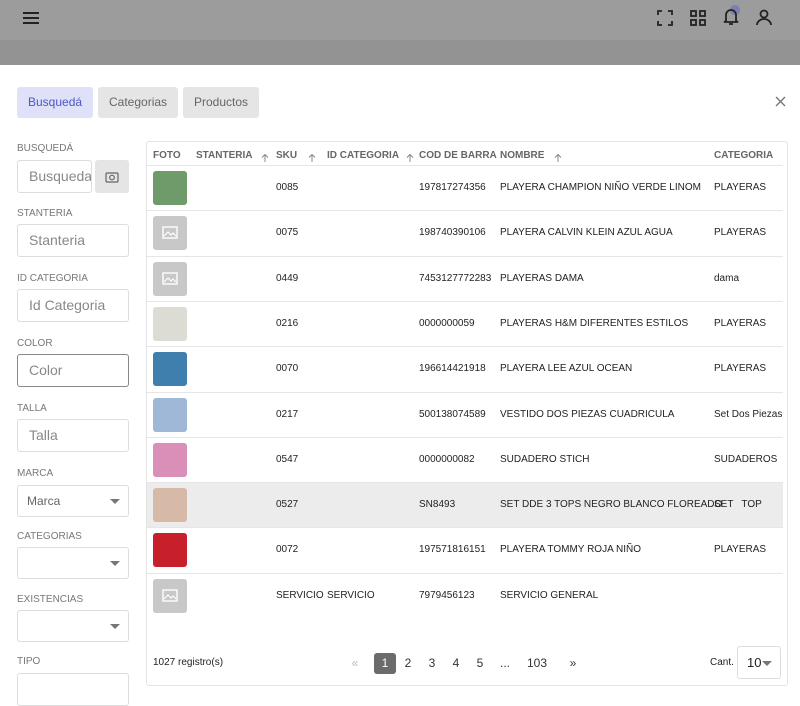  What do you see at coordinates (549, 595) in the screenshot?
I see `cell-name: SERVICIO GENERAL` at bounding box center [549, 595].